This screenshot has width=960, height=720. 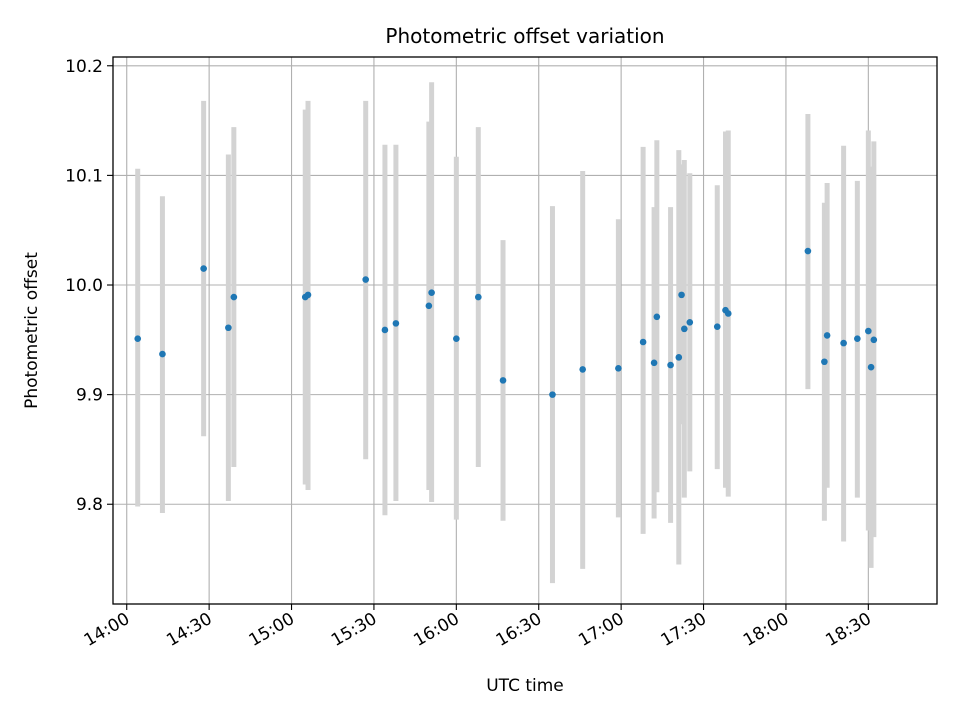 I want to click on x-tick-label: 14:30, so click(x=189, y=630).